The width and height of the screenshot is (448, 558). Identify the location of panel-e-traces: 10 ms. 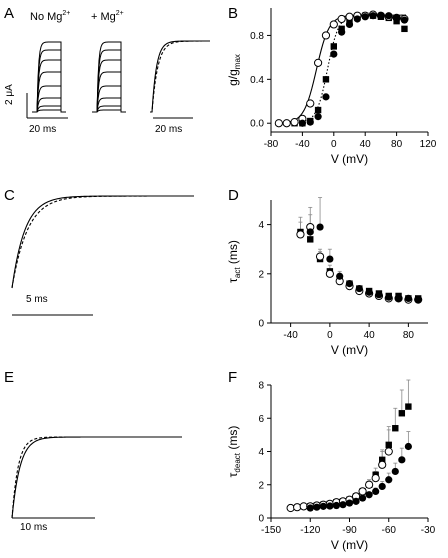
(96, 484).